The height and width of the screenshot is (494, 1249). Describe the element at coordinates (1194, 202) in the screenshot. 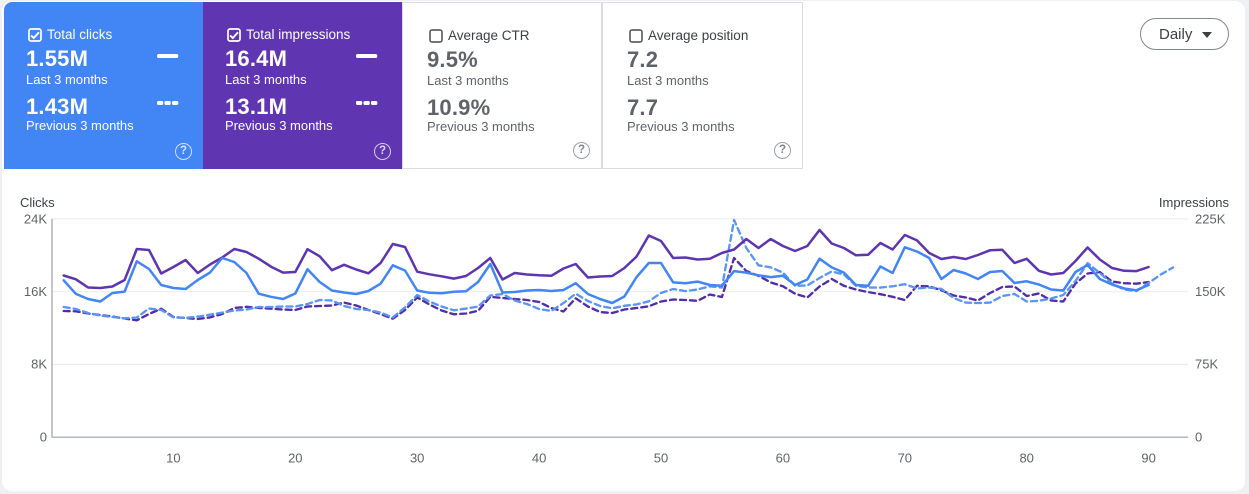

I see `svg-text: Impressions` at that location.